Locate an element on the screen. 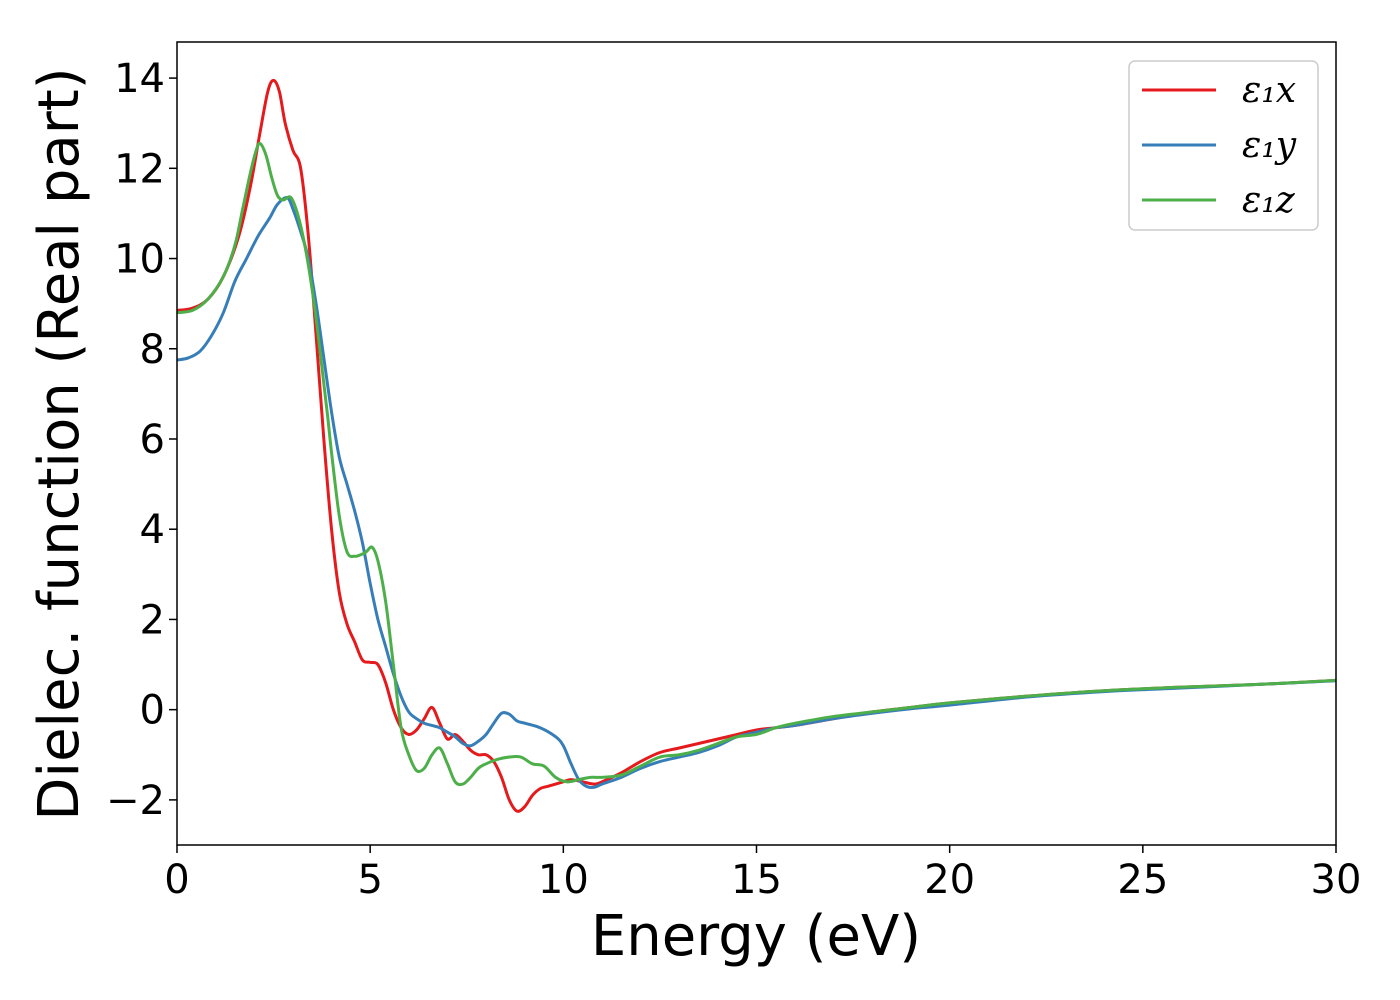 The height and width of the screenshot is (1000, 1400). y-tick-label: −2 is located at coordinates (135, 801).